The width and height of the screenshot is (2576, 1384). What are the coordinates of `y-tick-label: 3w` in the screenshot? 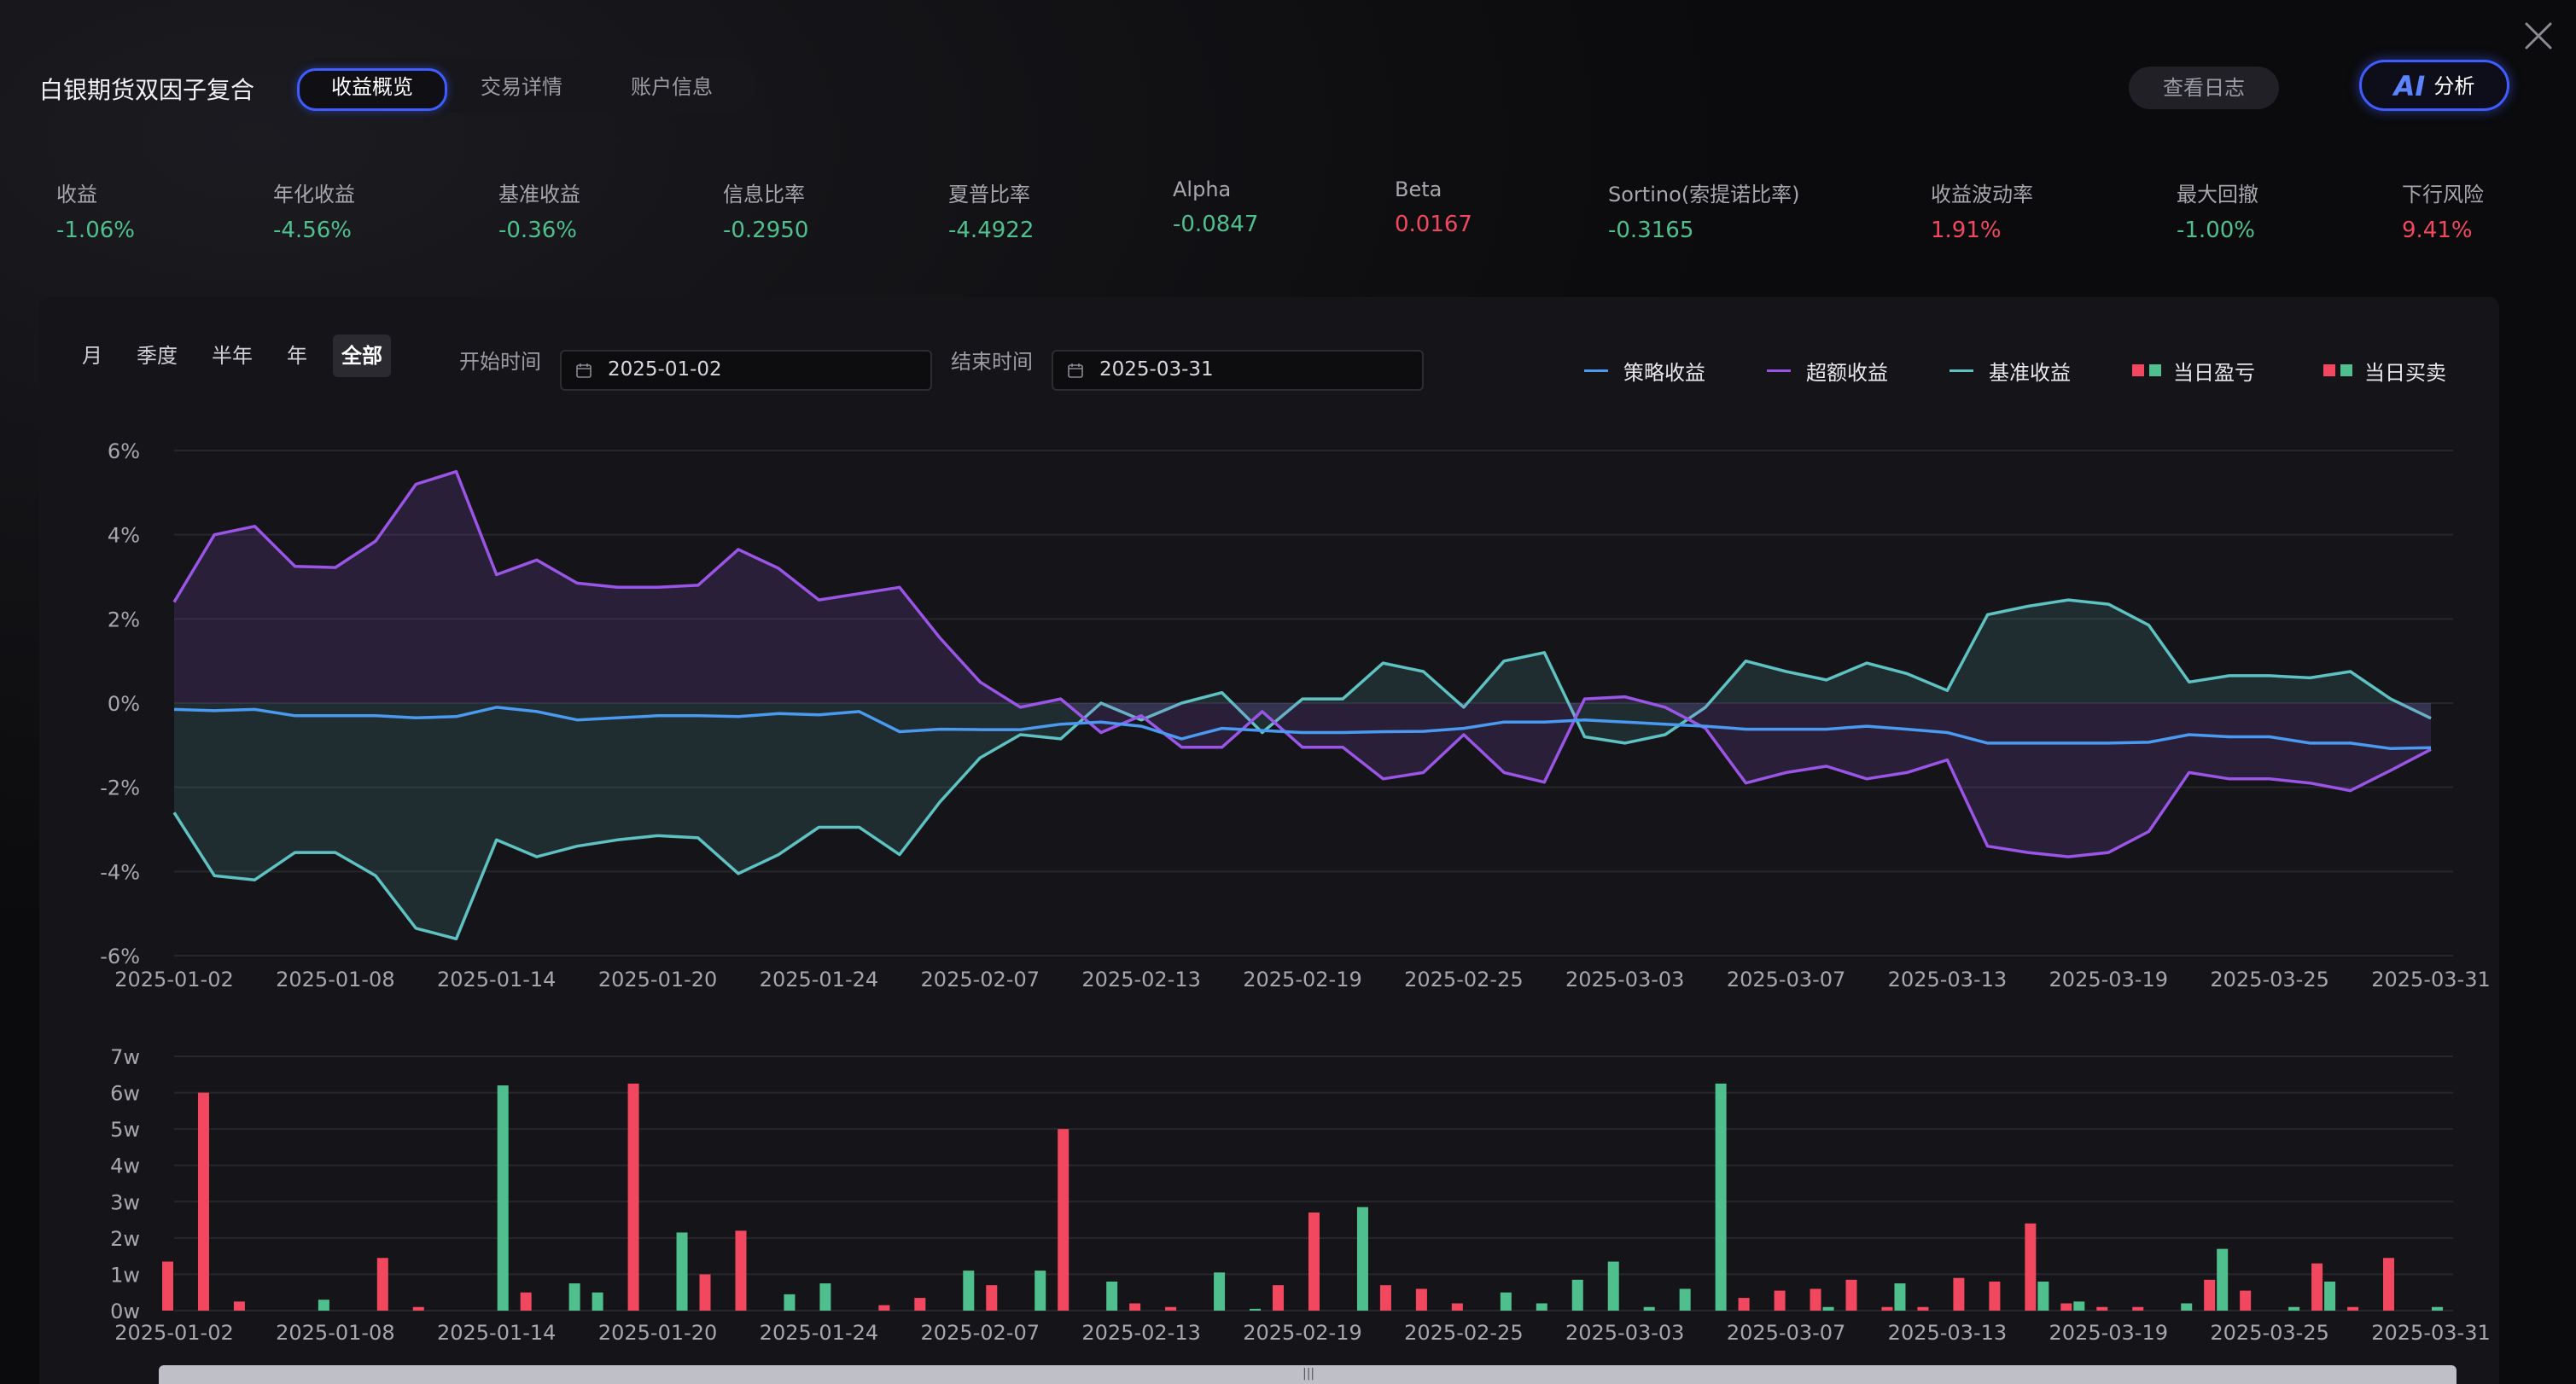 It's located at (125, 1202).